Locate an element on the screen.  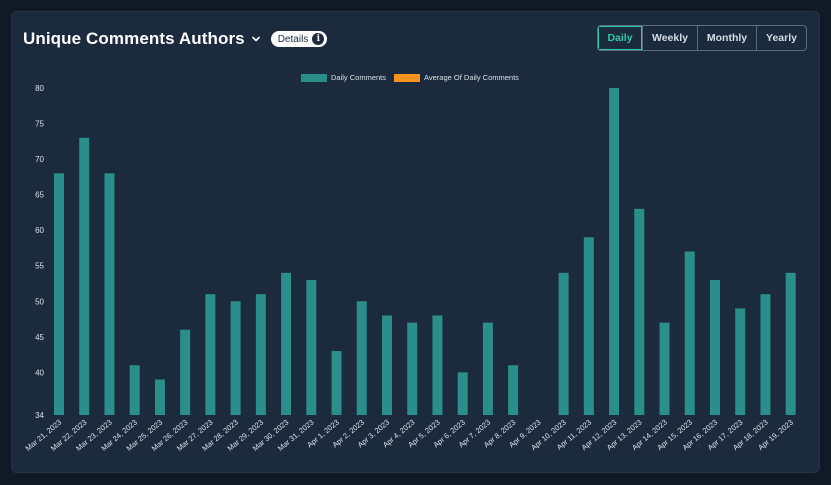
details-button: Details i is located at coordinates (299, 39).